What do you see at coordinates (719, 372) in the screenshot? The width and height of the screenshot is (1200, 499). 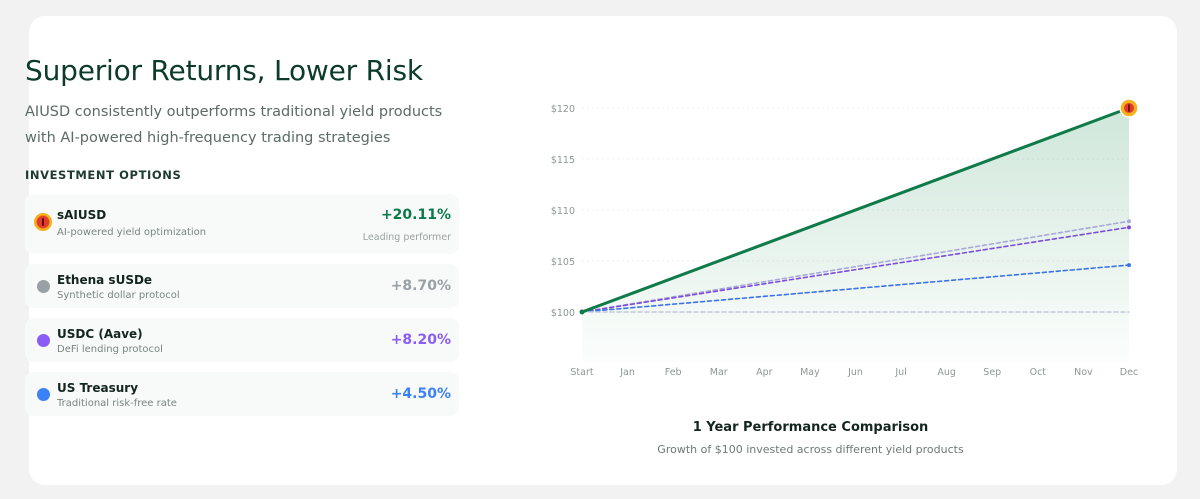 I see `x-tick-label: Mar` at bounding box center [719, 372].